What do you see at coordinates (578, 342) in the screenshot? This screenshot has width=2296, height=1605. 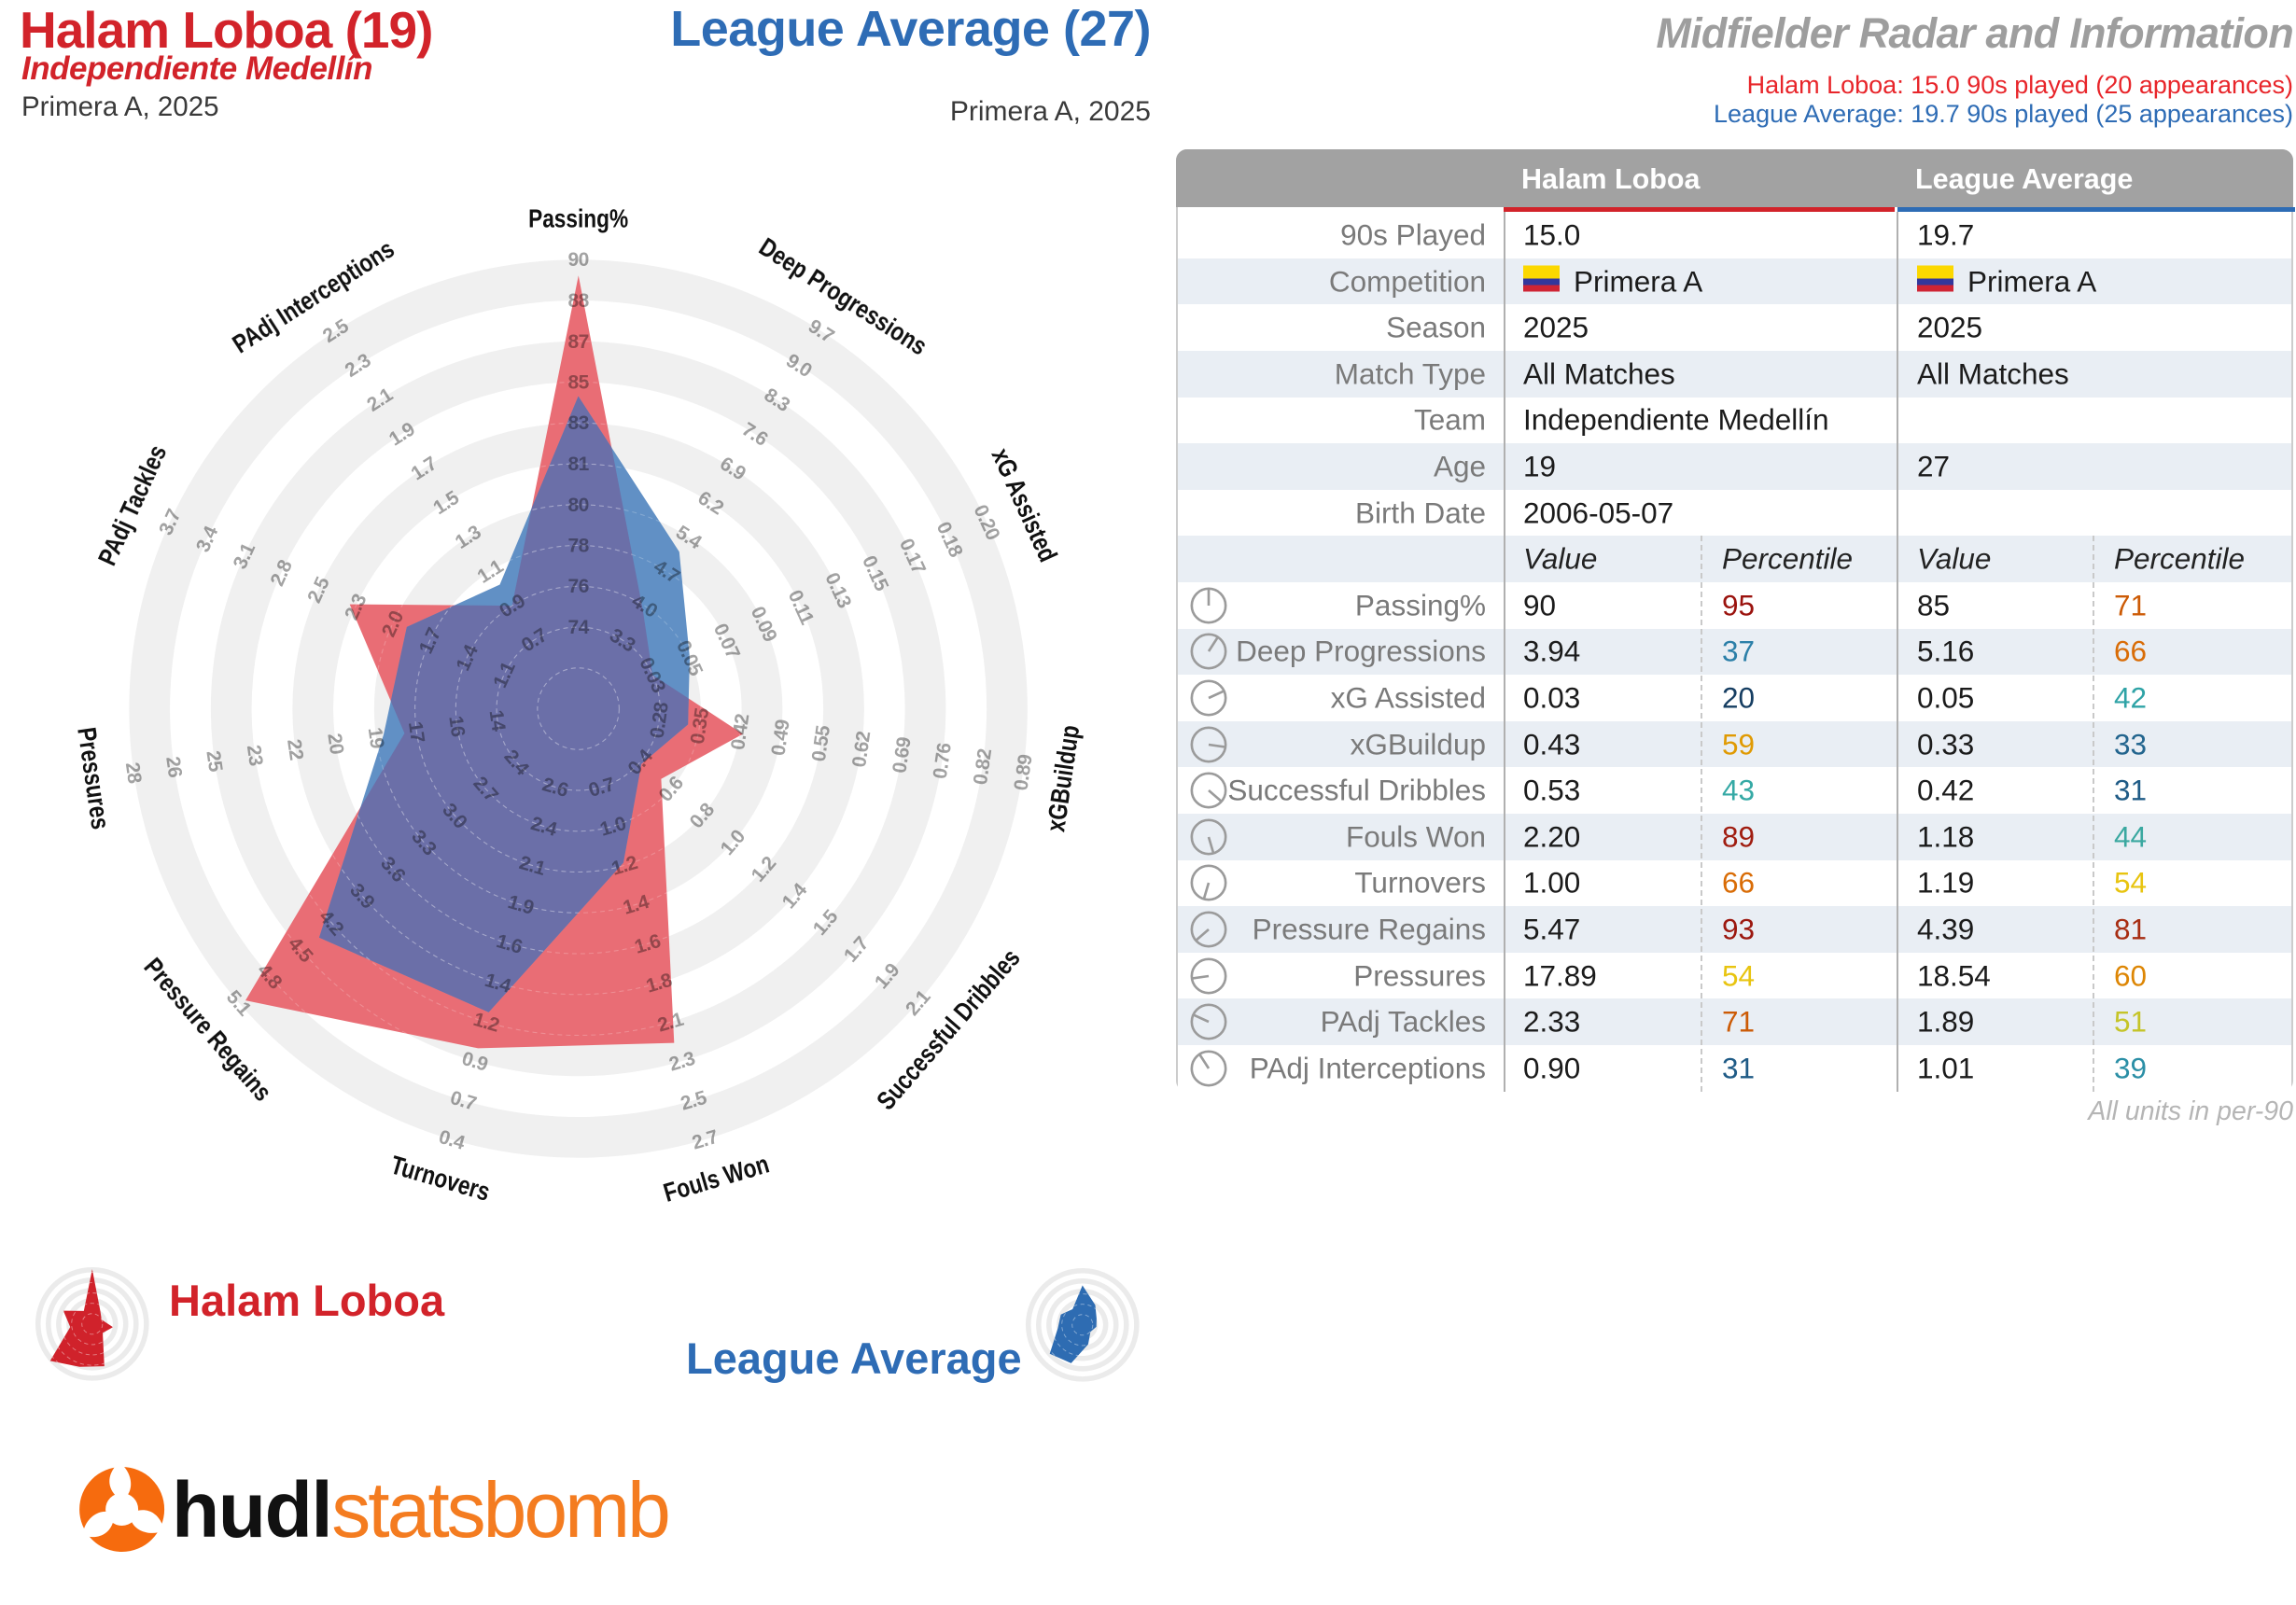 I see `svg-text: 87` at bounding box center [578, 342].